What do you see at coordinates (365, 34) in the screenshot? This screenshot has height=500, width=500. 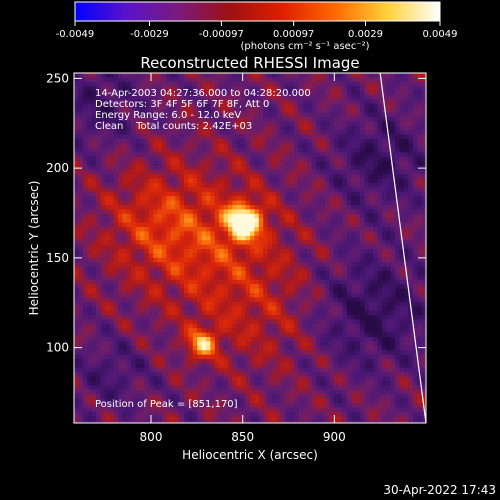 I see `colorbar-tick-label: 0.0029` at bounding box center [365, 34].